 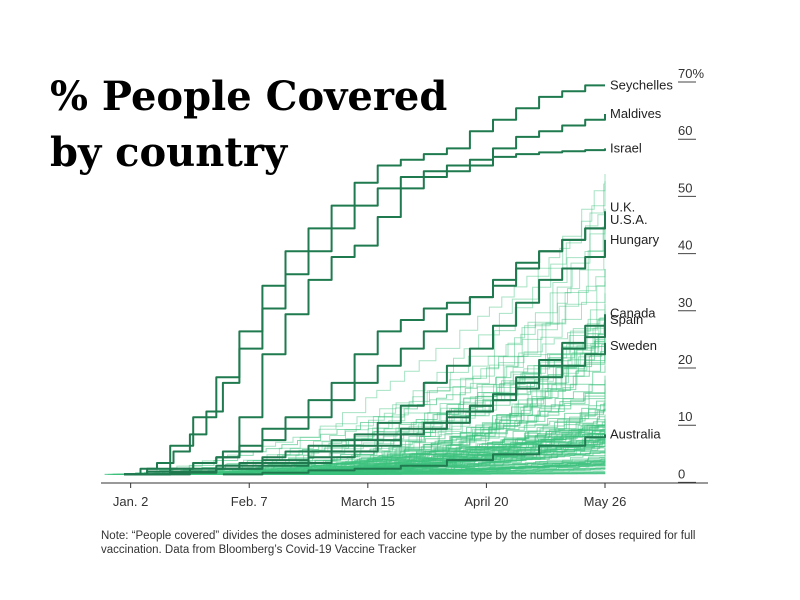 I want to click on x-tick-label: April 20, so click(x=486, y=501).